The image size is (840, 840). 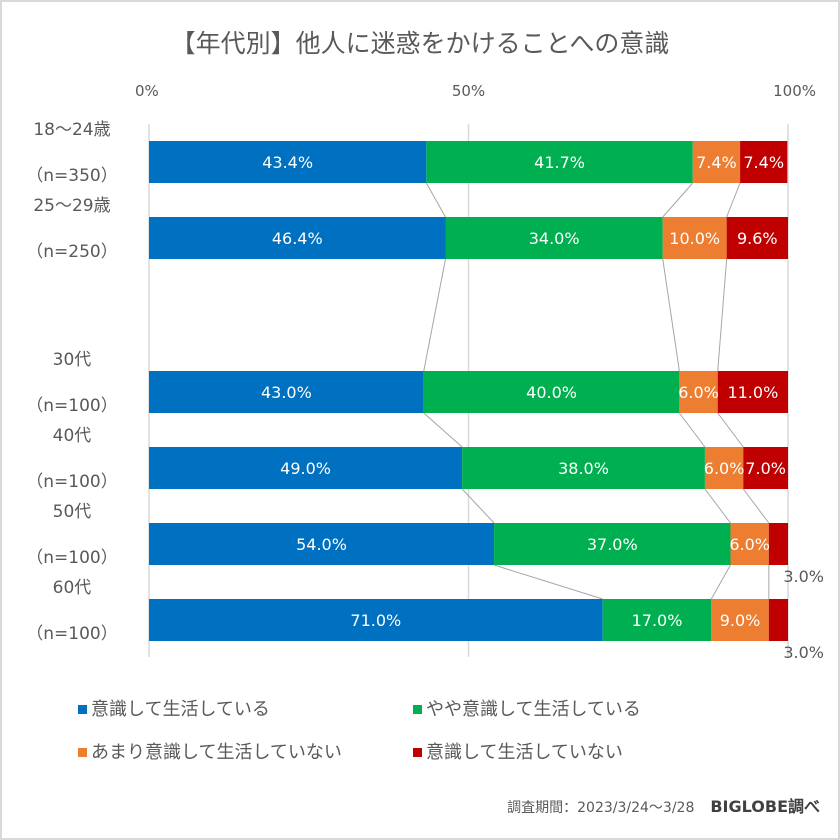 What do you see at coordinates (71, 176) in the screenshot?
I see `category-sample-size: （n=350）` at bounding box center [71, 176].